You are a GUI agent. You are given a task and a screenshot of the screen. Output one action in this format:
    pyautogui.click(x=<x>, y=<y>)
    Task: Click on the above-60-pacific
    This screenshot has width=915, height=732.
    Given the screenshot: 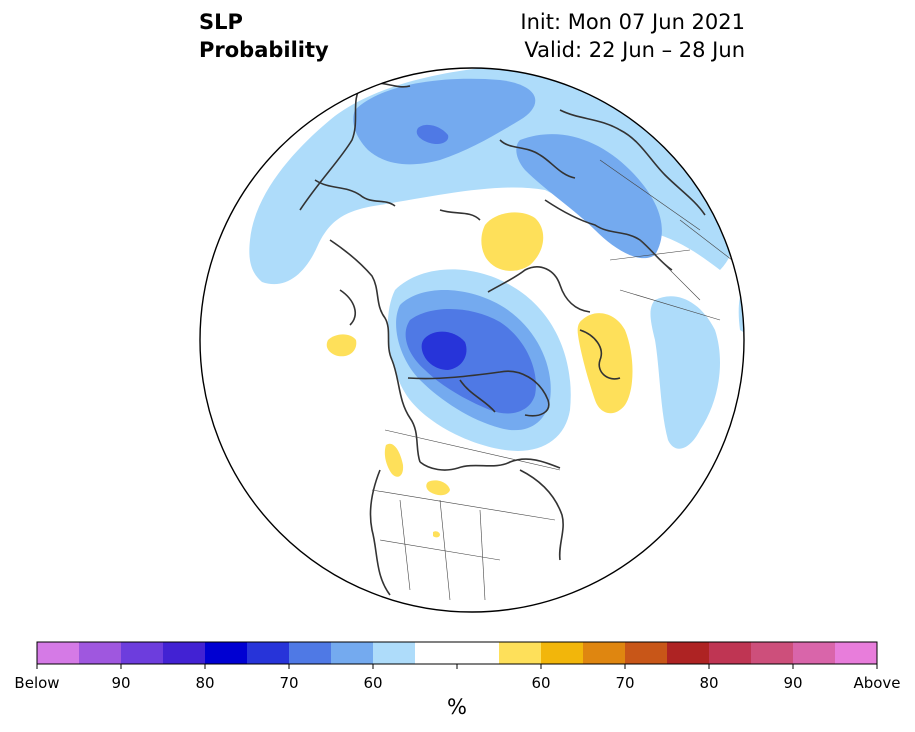 What is the action you would take?
    pyautogui.click(x=341, y=345)
    